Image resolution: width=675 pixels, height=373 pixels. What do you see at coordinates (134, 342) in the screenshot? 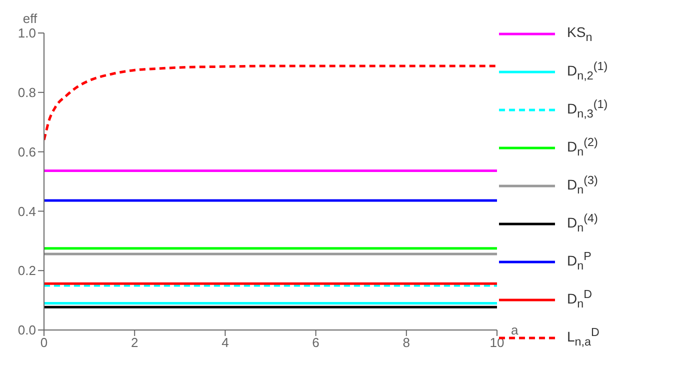
I see `x-tick-label: 2` at bounding box center [134, 342].